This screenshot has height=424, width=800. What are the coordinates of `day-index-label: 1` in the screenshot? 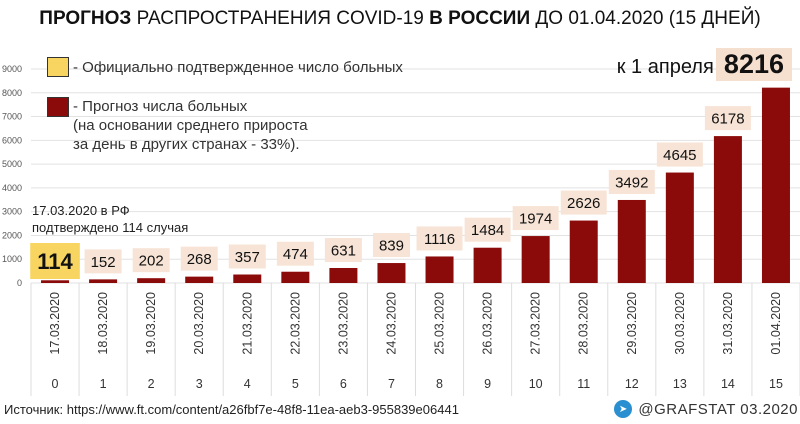 It's located at (103, 384).